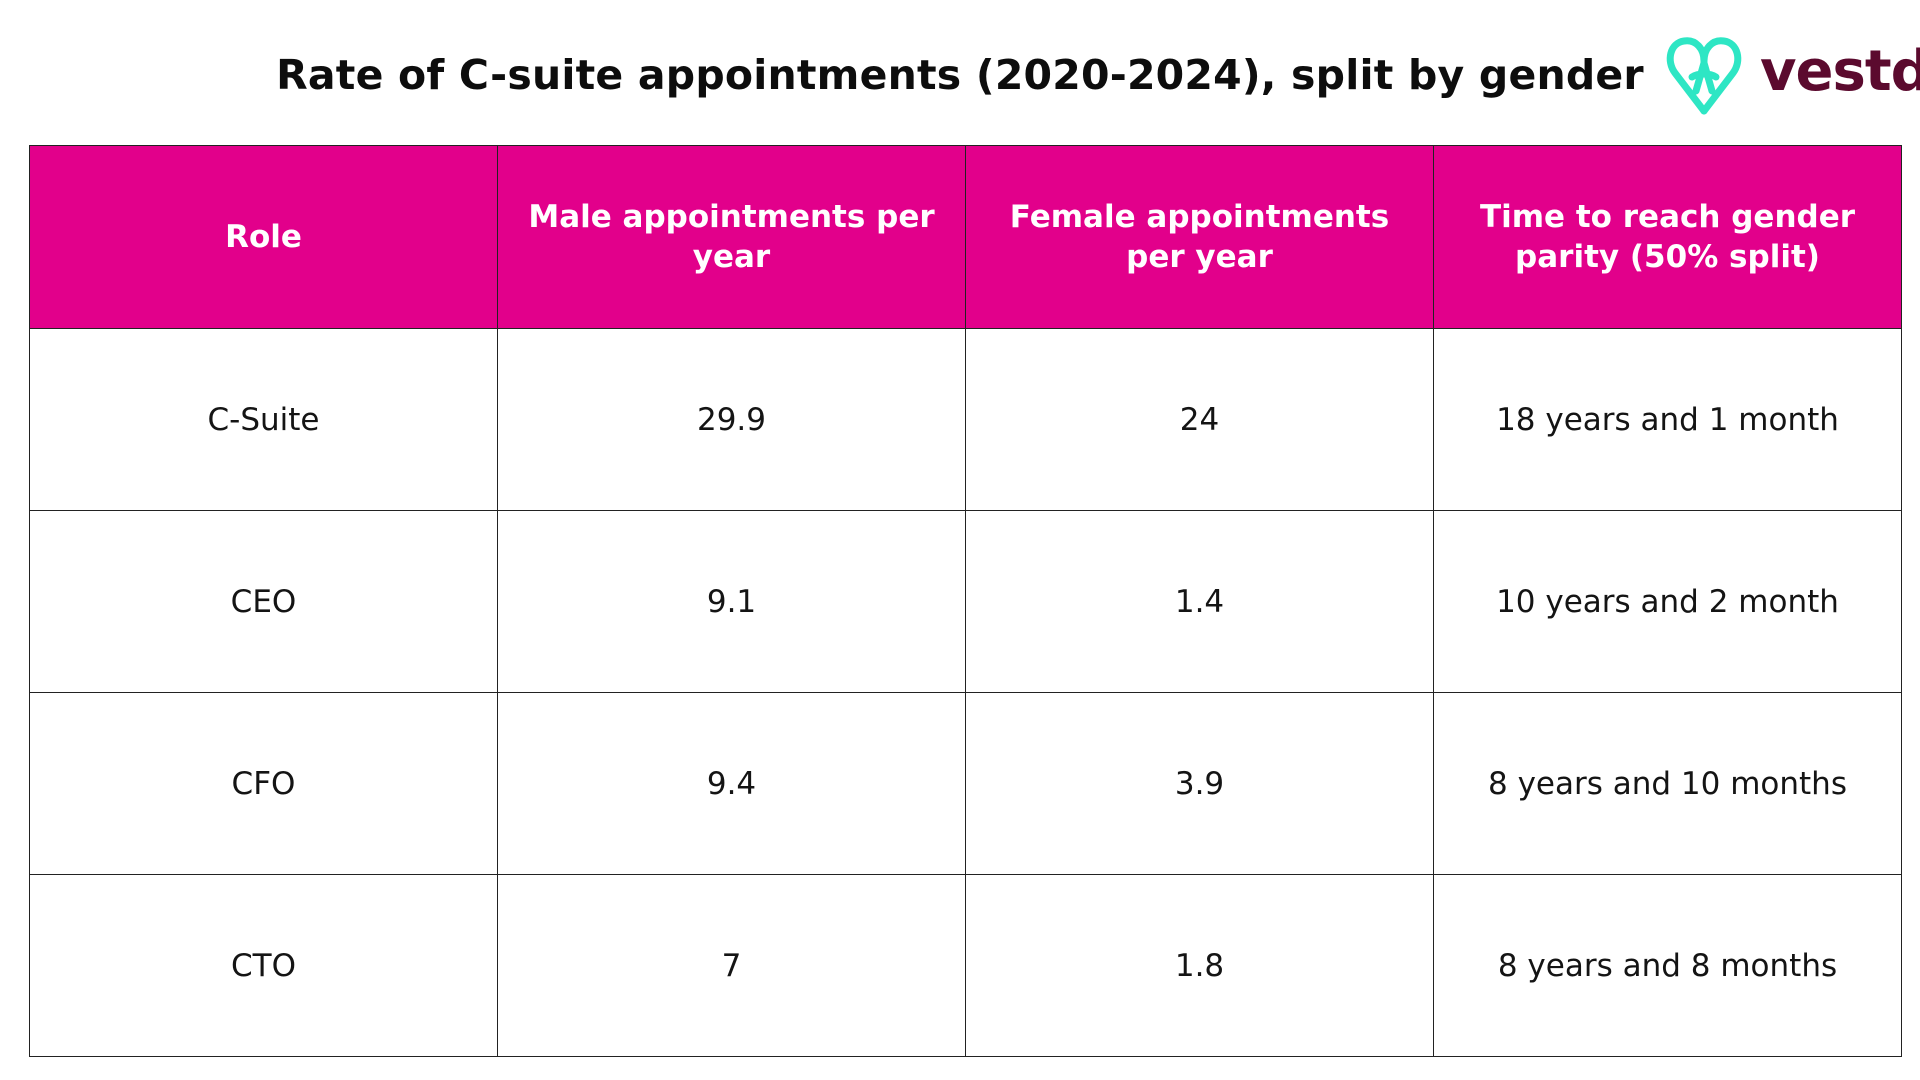  I want to click on cell-role: C-Suite, so click(263, 419).